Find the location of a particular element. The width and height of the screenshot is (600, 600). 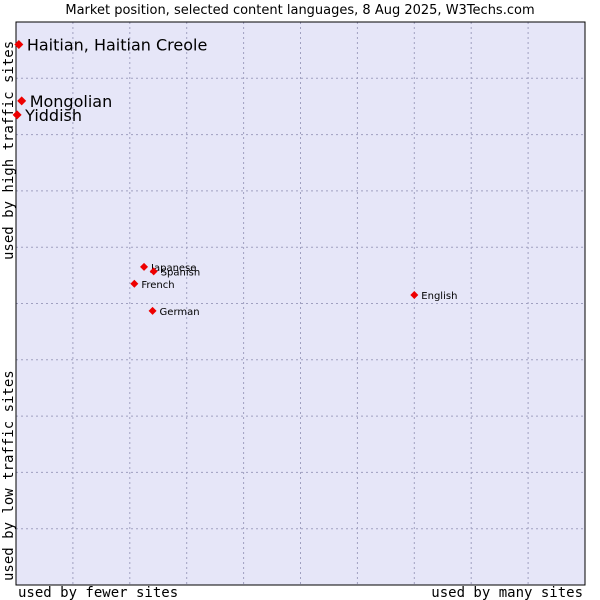

point-marker-japanese is located at coordinates (144, 266).